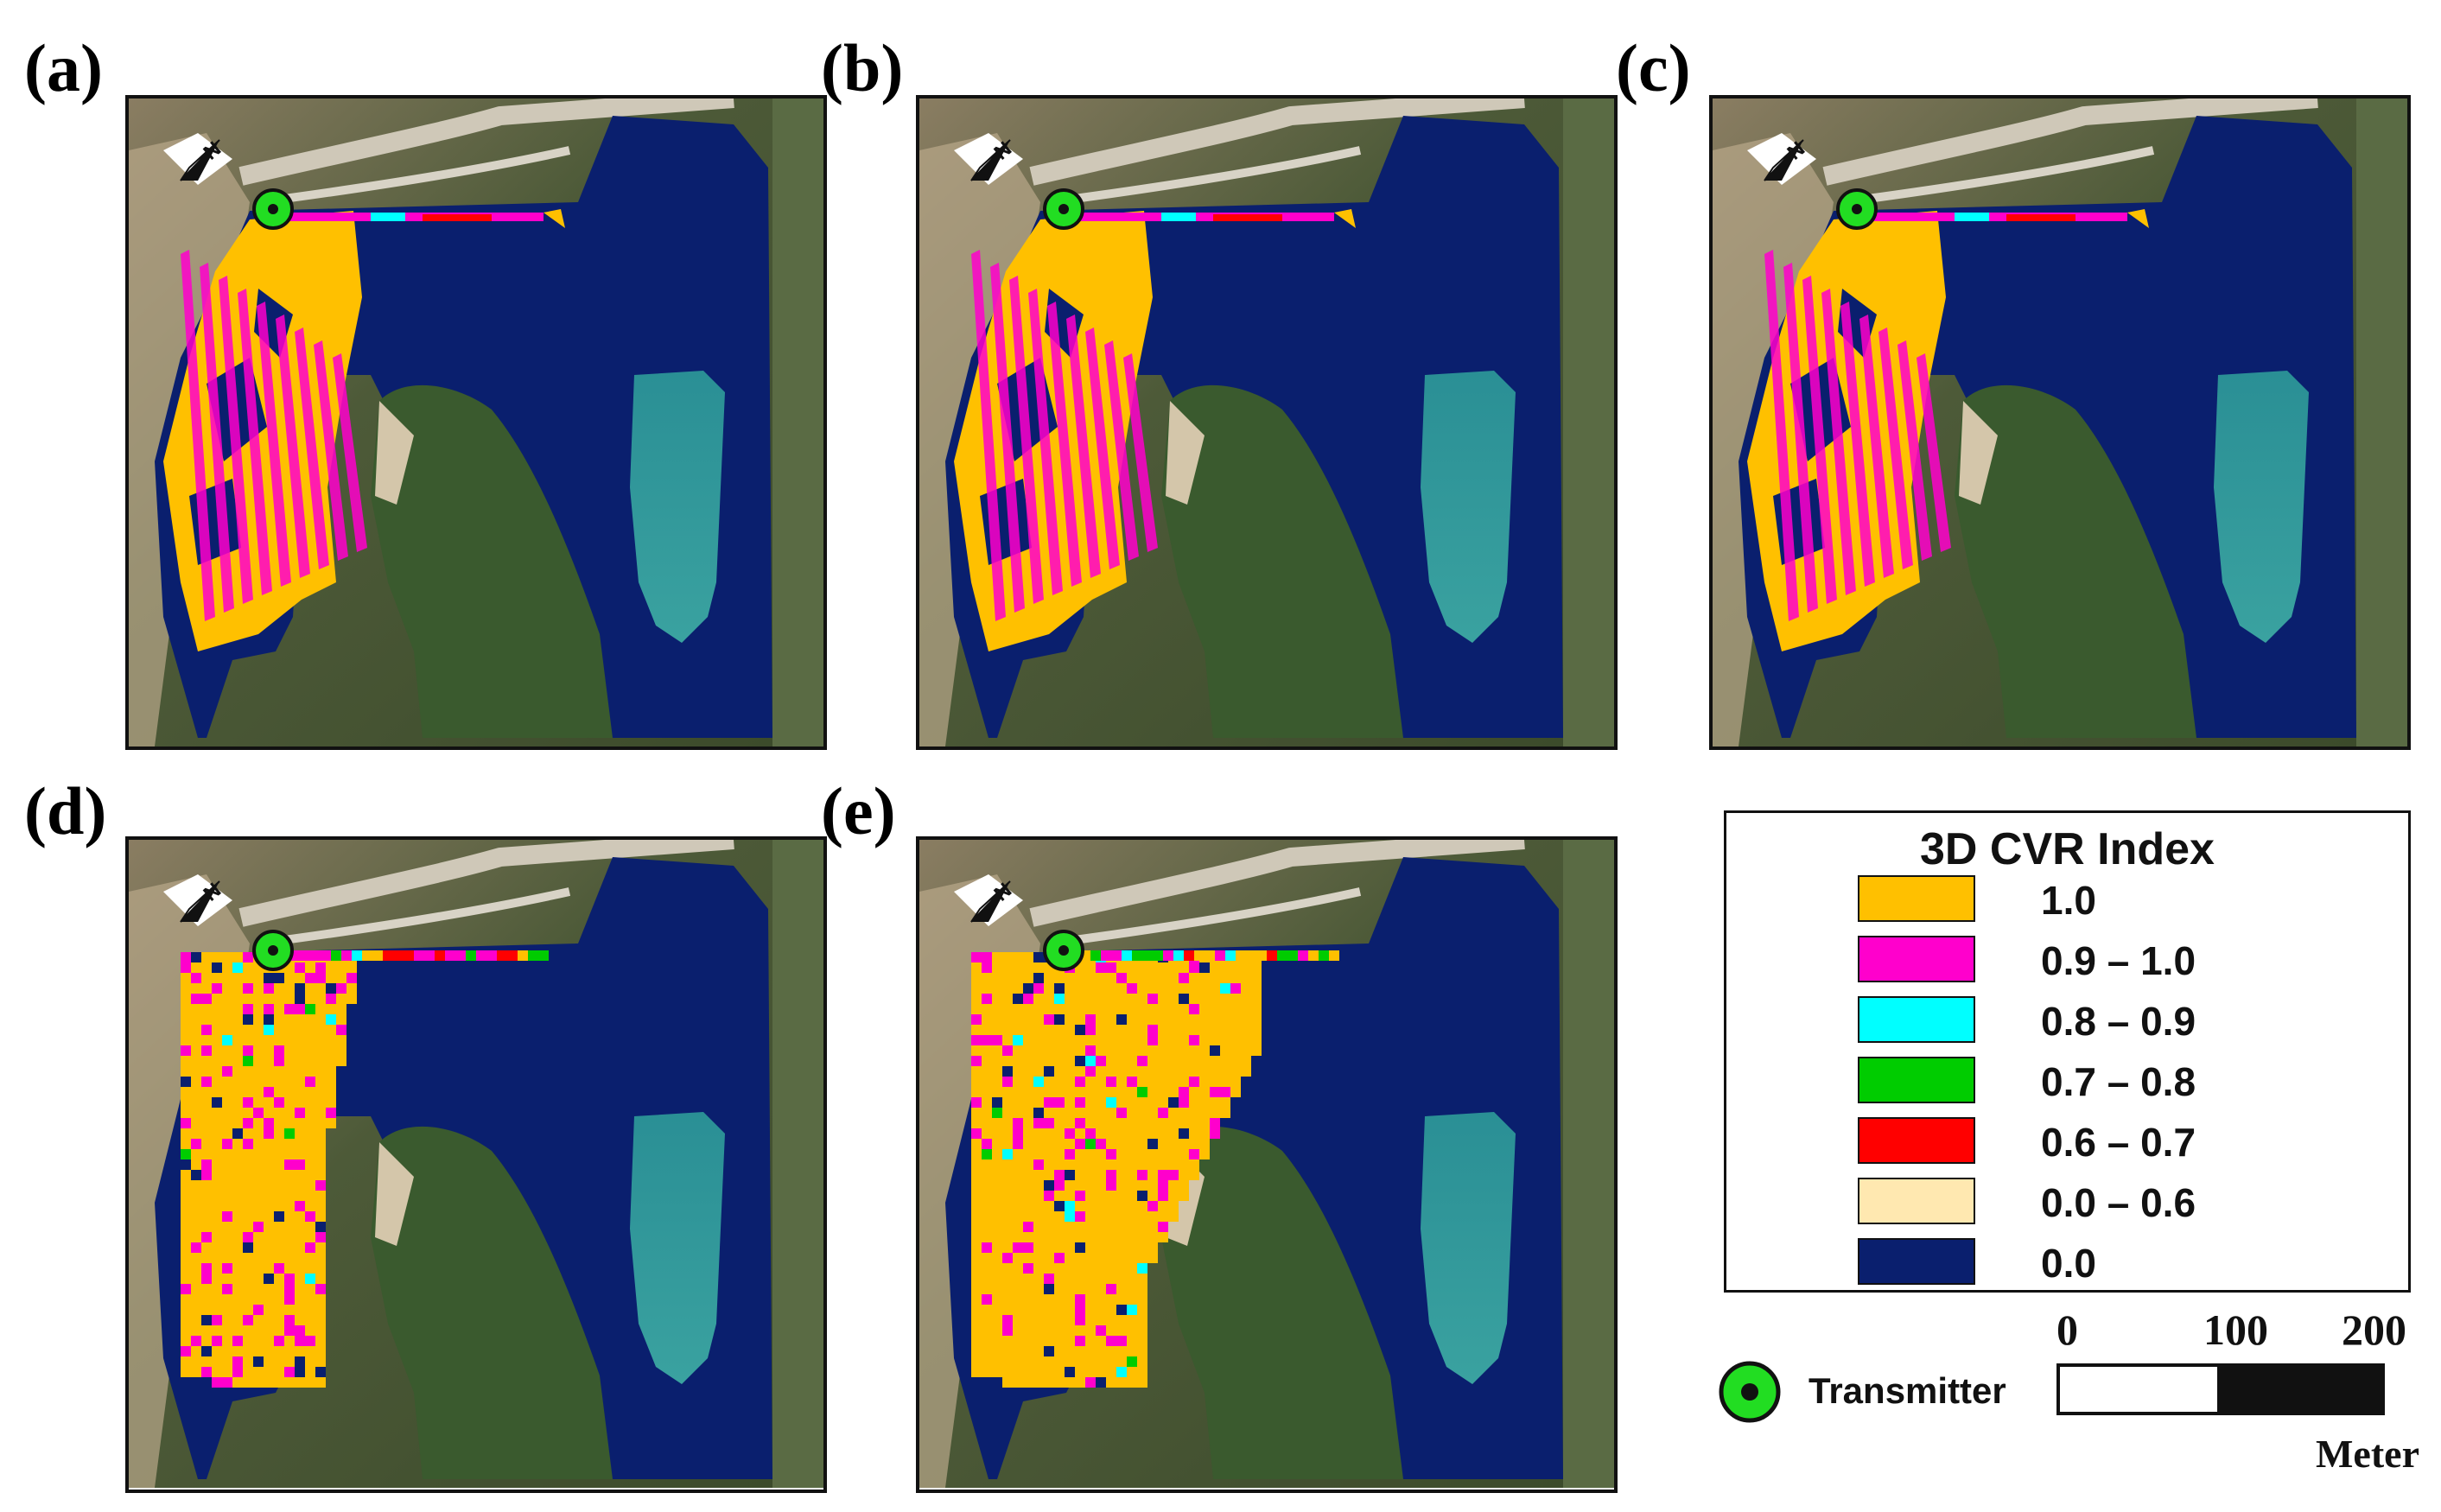 The width and height of the screenshot is (2441, 1512). What do you see at coordinates (862, 67) in the screenshot?
I see `panel-label-b: (b)` at bounding box center [862, 67].